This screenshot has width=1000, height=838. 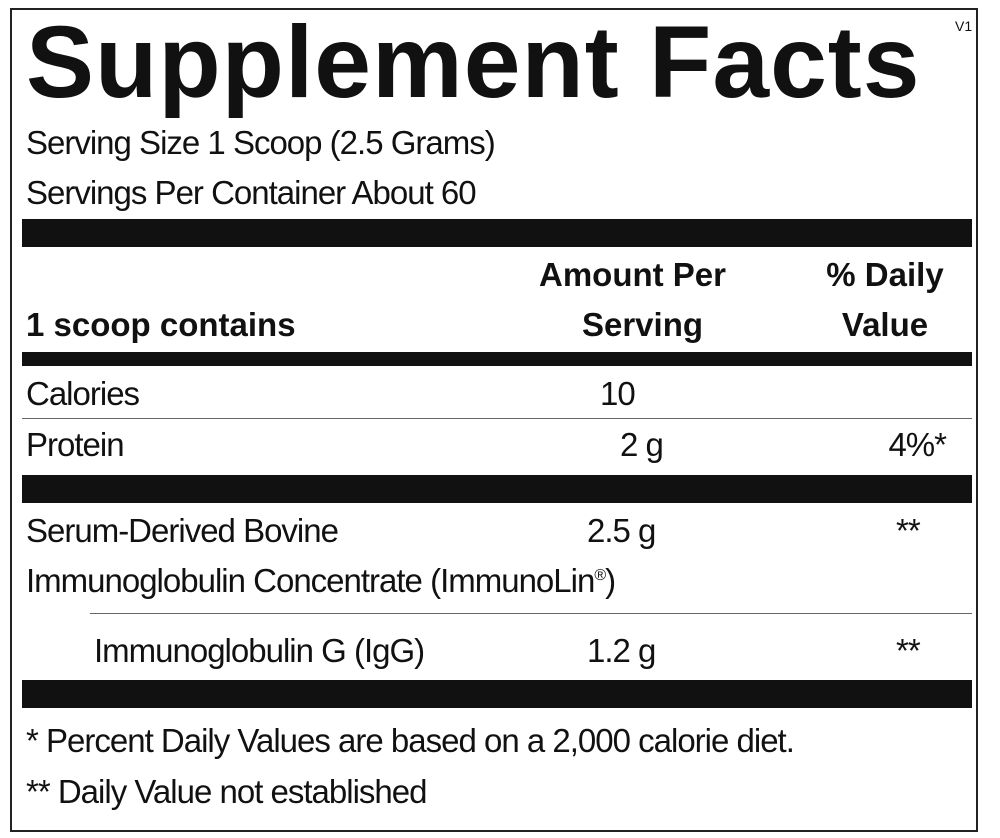 What do you see at coordinates (473, 62) in the screenshot?
I see `label-title: Supplement Facts` at bounding box center [473, 62].